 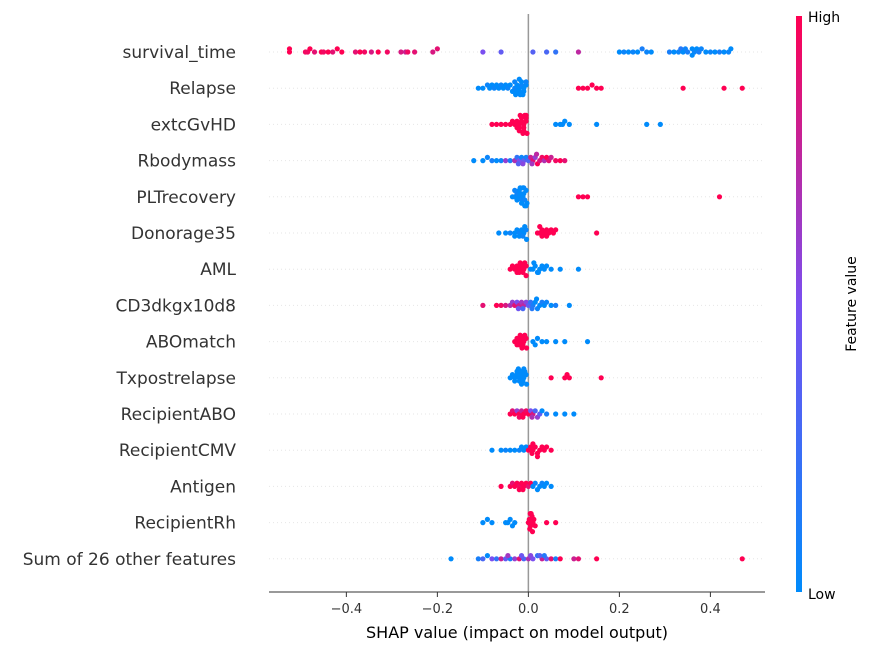 I want to click on feature-label: Antigen, so click(x=203, y=487).